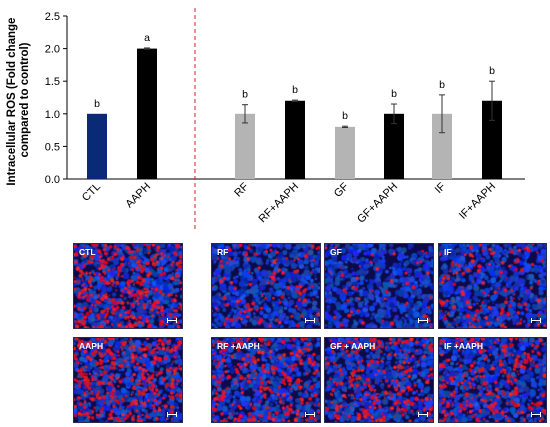 This screenshot has width=550, height=427. I want to click on category-label: CTL, so click(91, 192).